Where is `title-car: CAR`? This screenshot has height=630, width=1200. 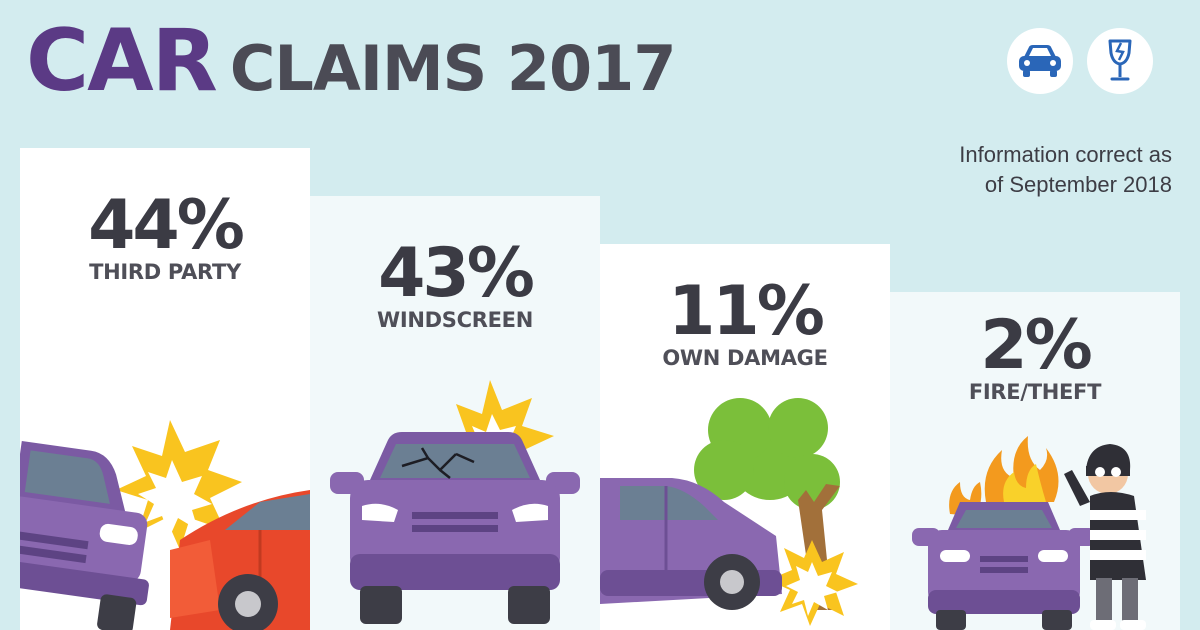
title-car: CAR is located at coordinates (122, 61).